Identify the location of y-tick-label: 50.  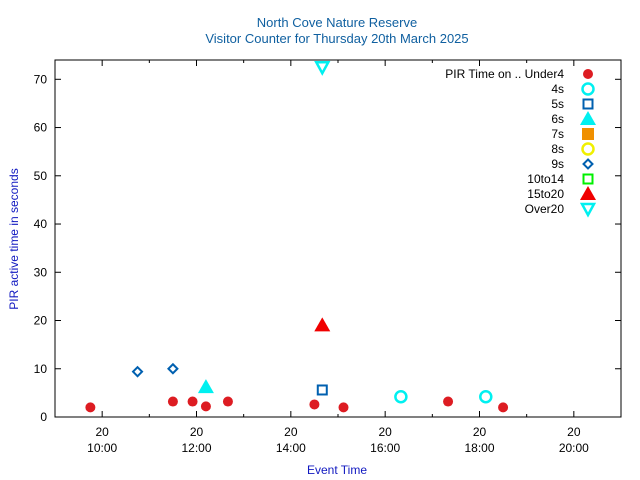
(41, 176).